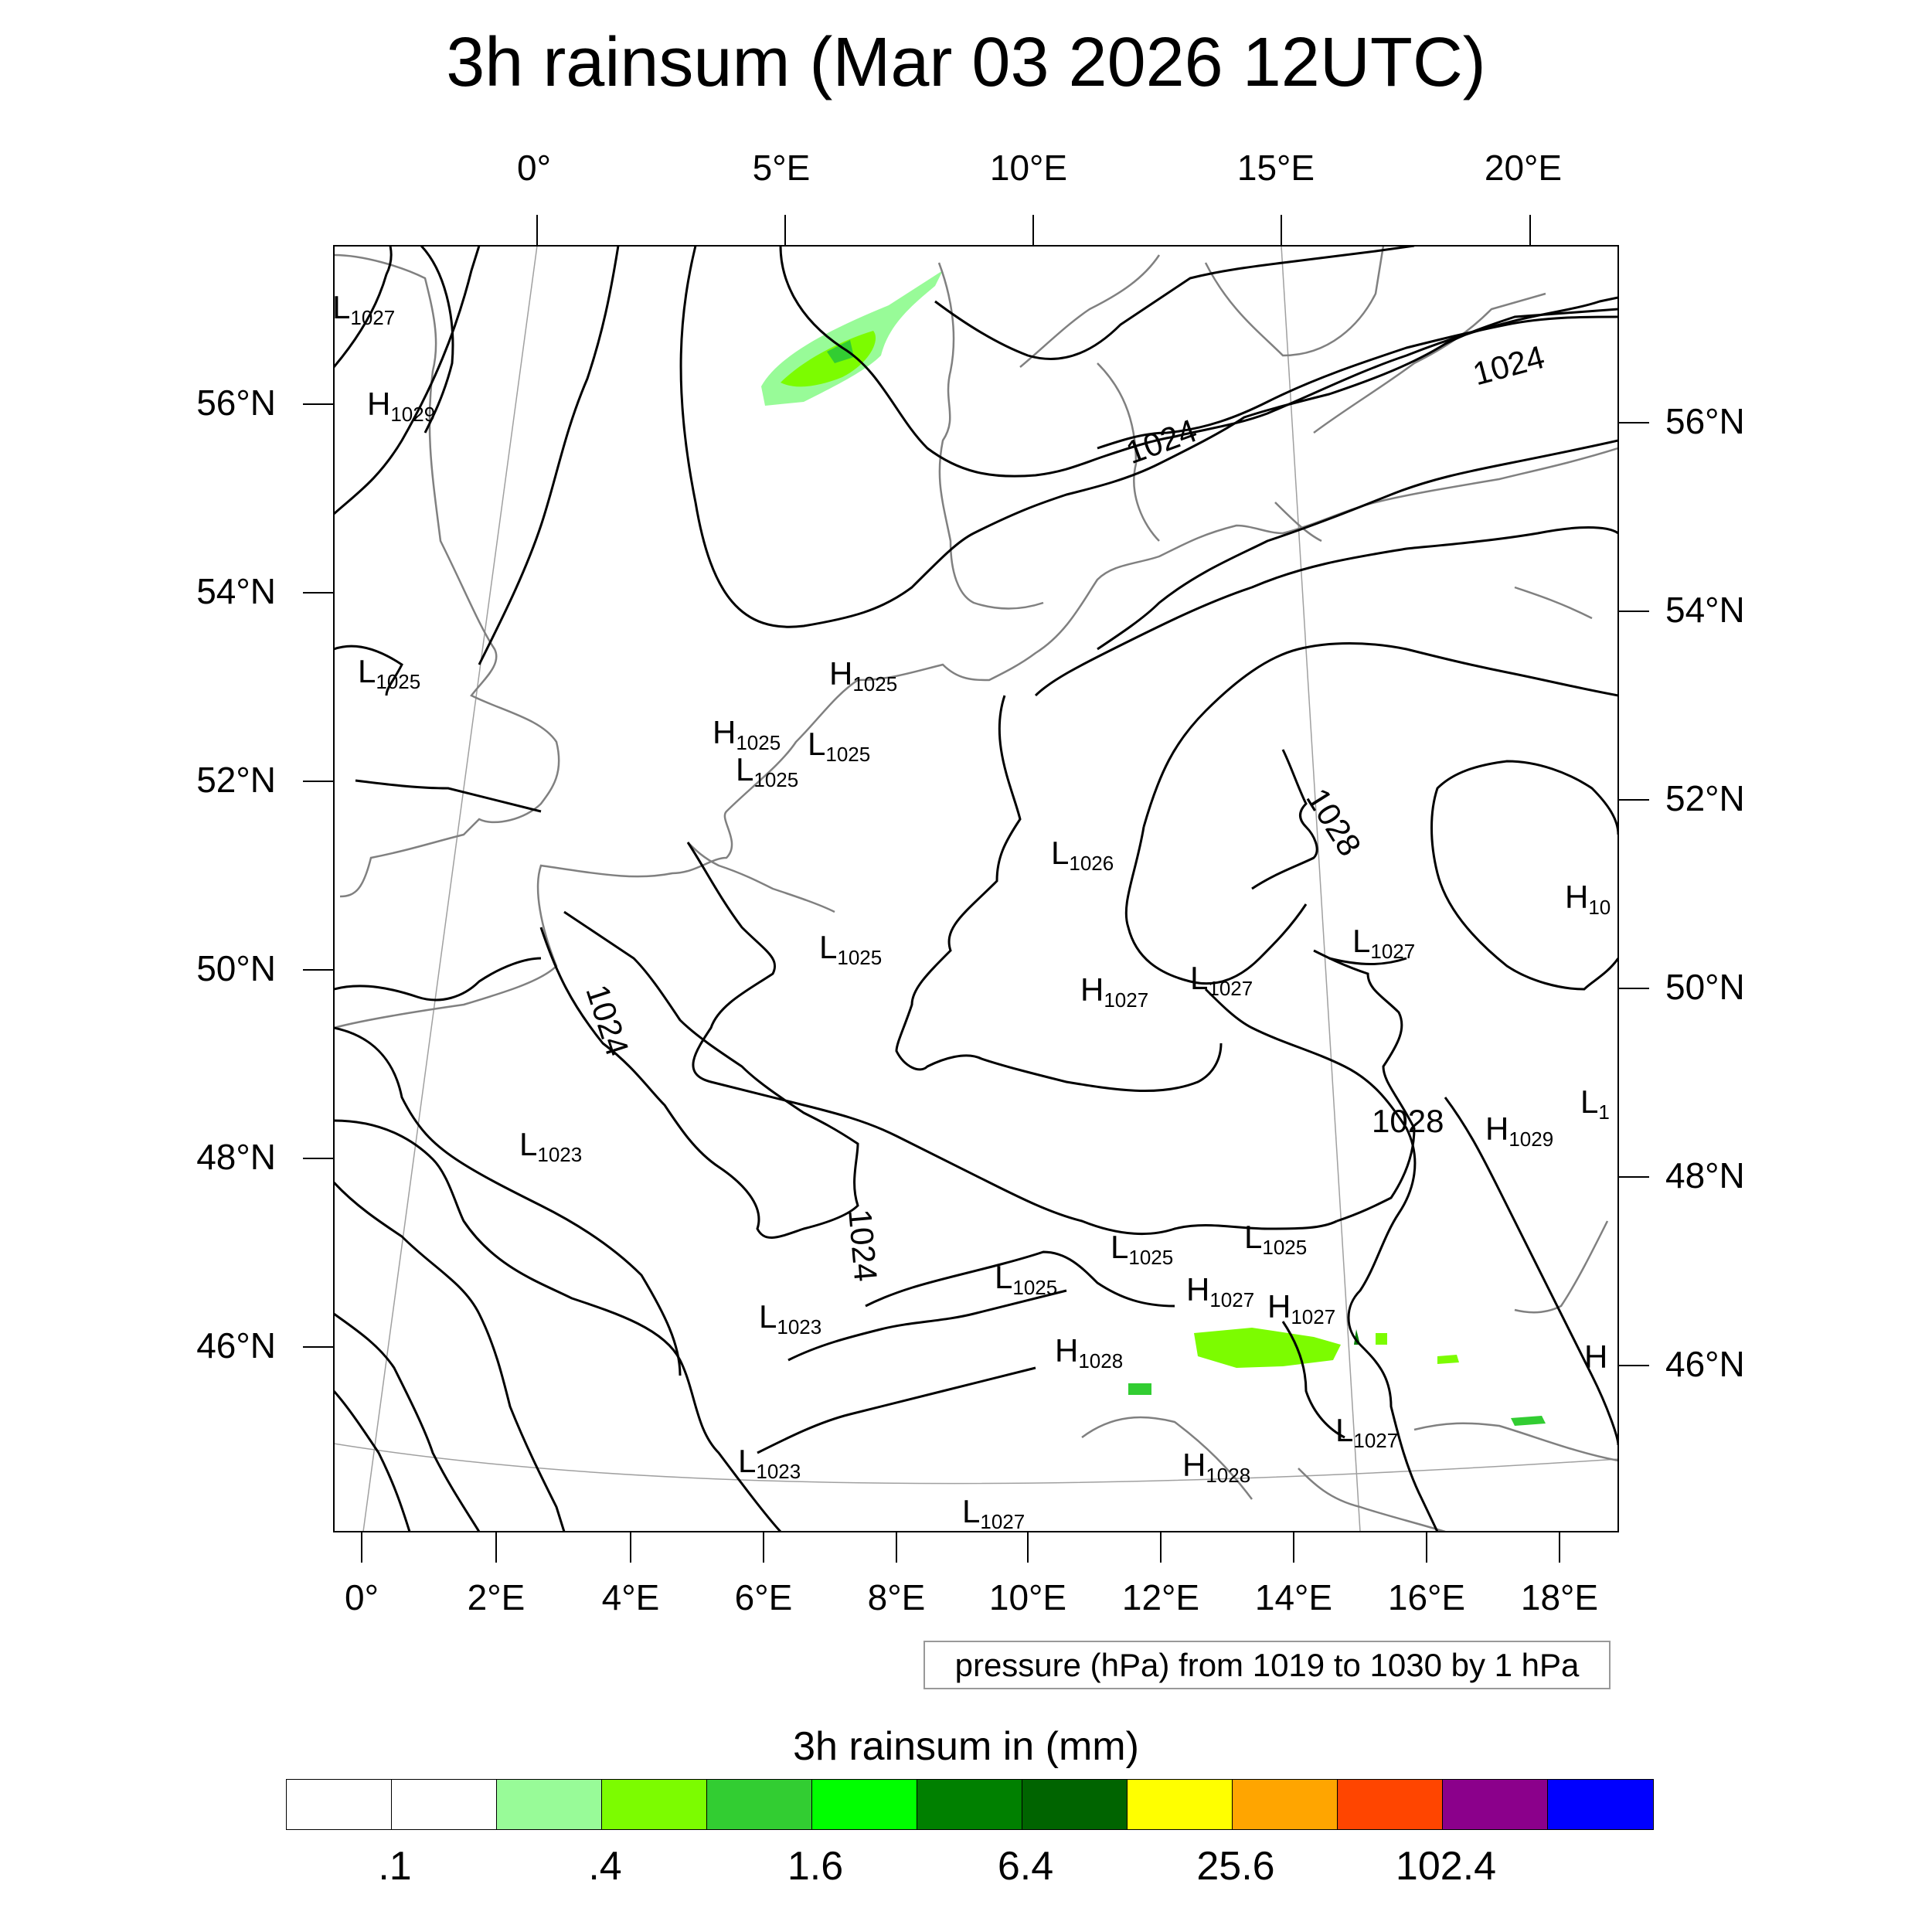 This screenshot has width=1932, height=1932. What do you see at coordinates (236, 1157) in the screenshot?
I see `left-lat-label: 48°N` at bounding box center [236, 1157].